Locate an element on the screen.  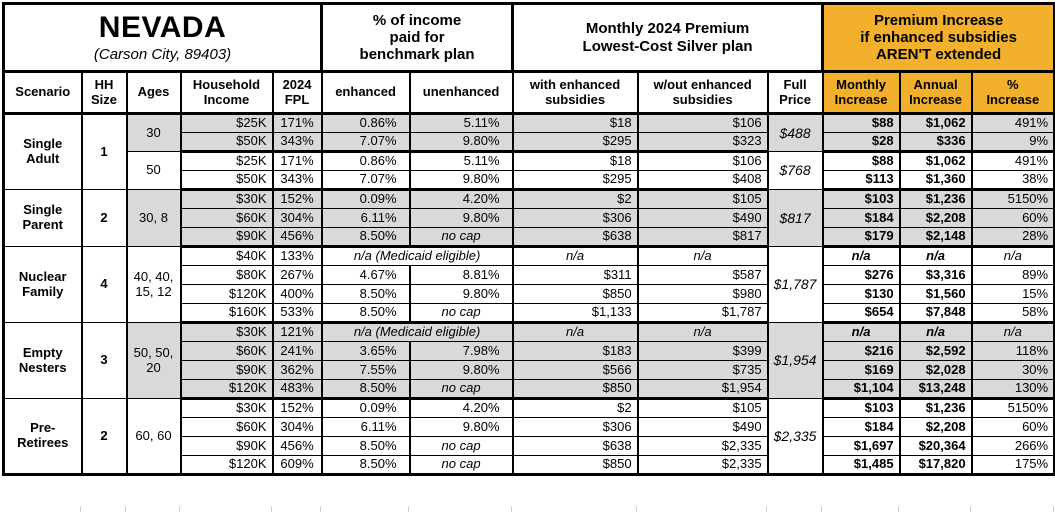
cell-scenario: Single Adult is located at coordinates (42, 151).